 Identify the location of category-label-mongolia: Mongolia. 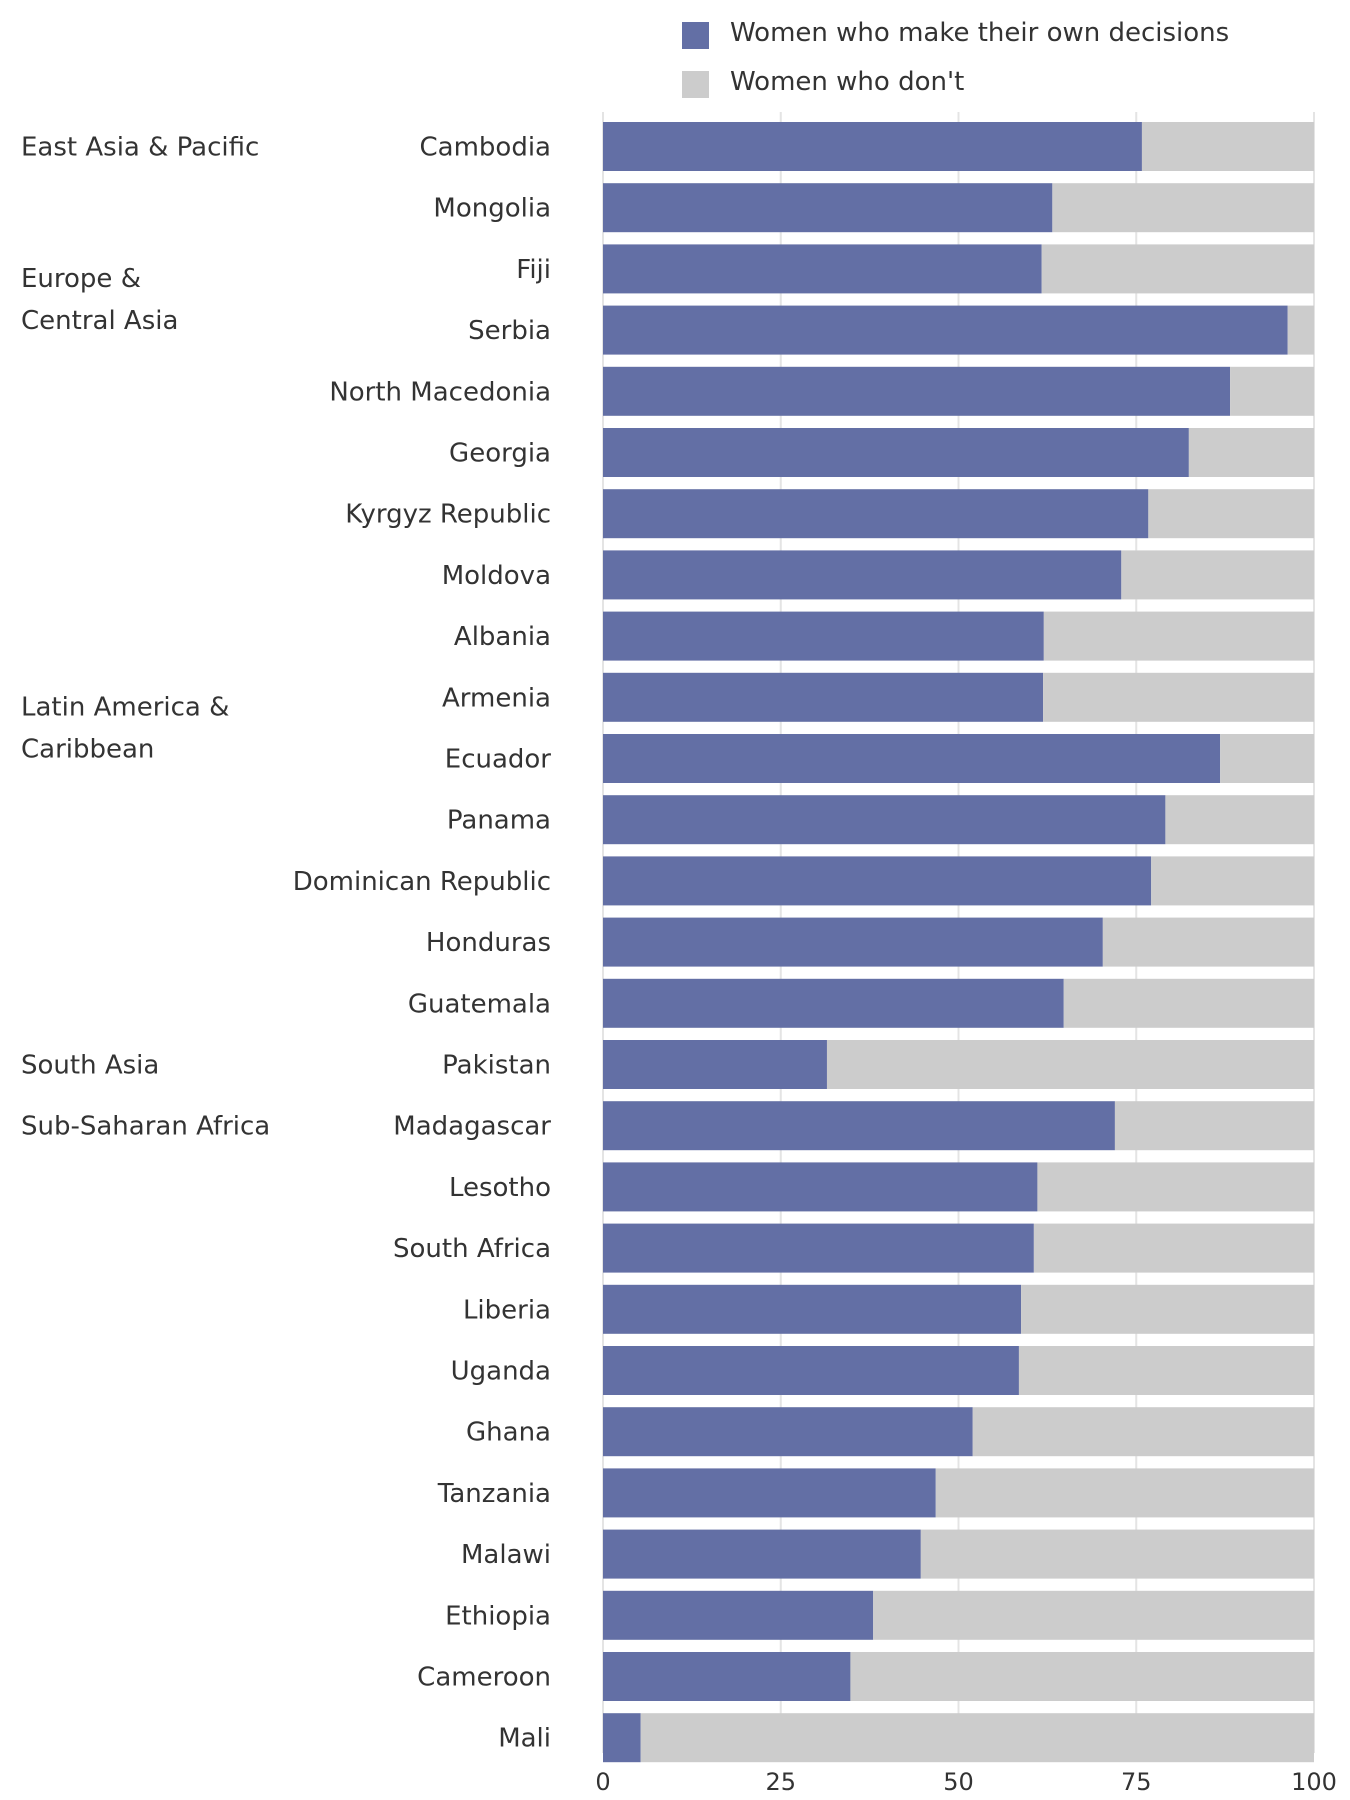
(492, 209).